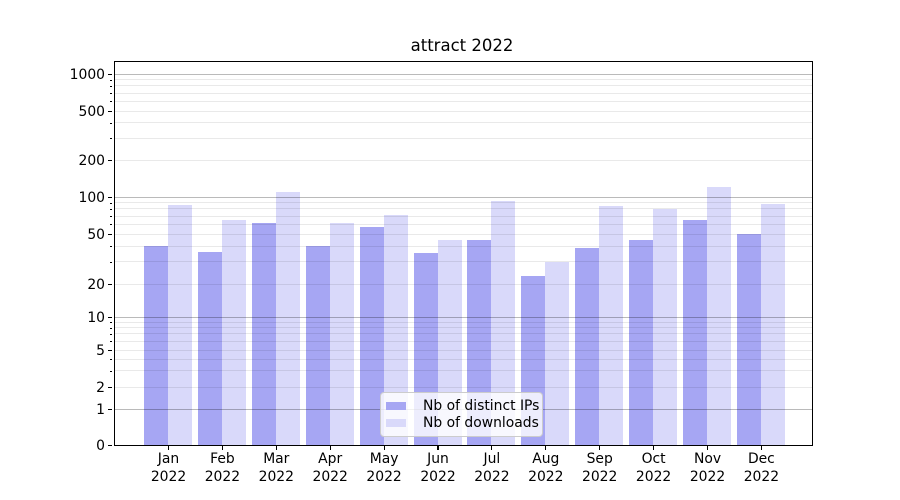 This screenshot has width=900, height=500. I want to click on chart-title: attract 2022, so click(462, 45).